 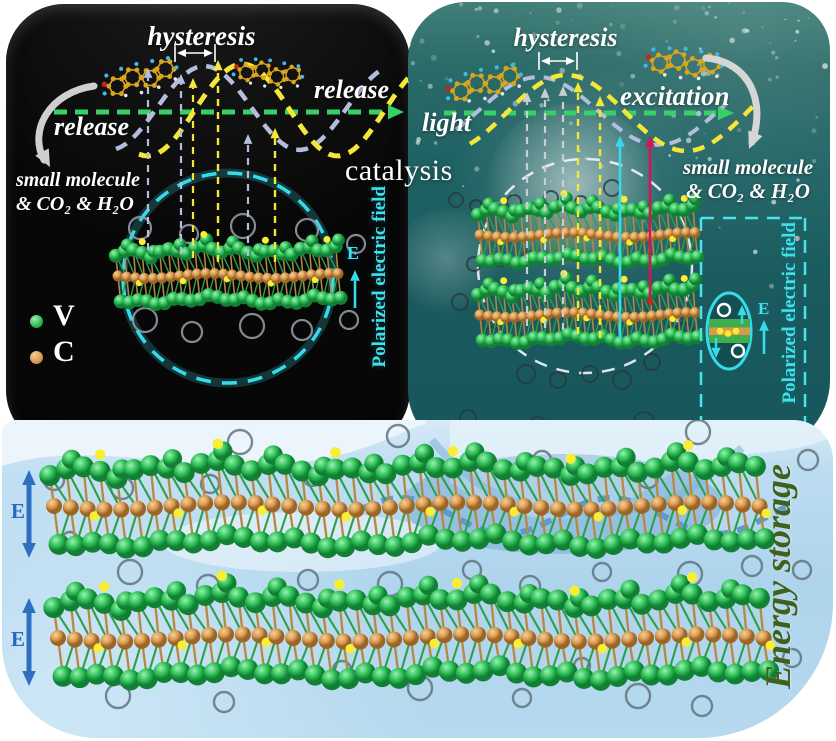 What do you see at coordinates (729, 331) in the screenshot?
I see `polarization-schematic` at bounding box center [729, 331].